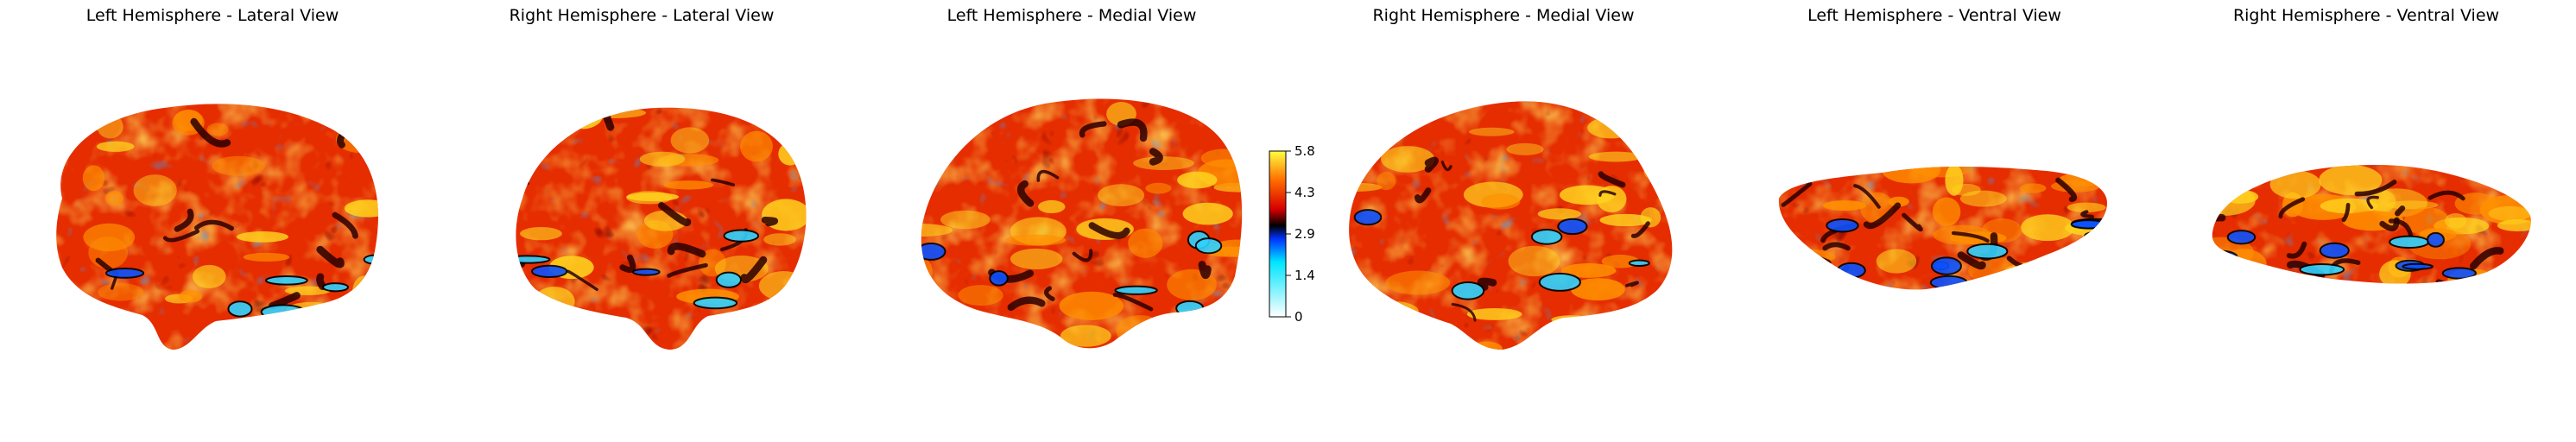  Describe the element at coordinates (2366, 15) in the screenshot. I see `title-right-ventral: Right Hemisphere - Ventral View` at that location.